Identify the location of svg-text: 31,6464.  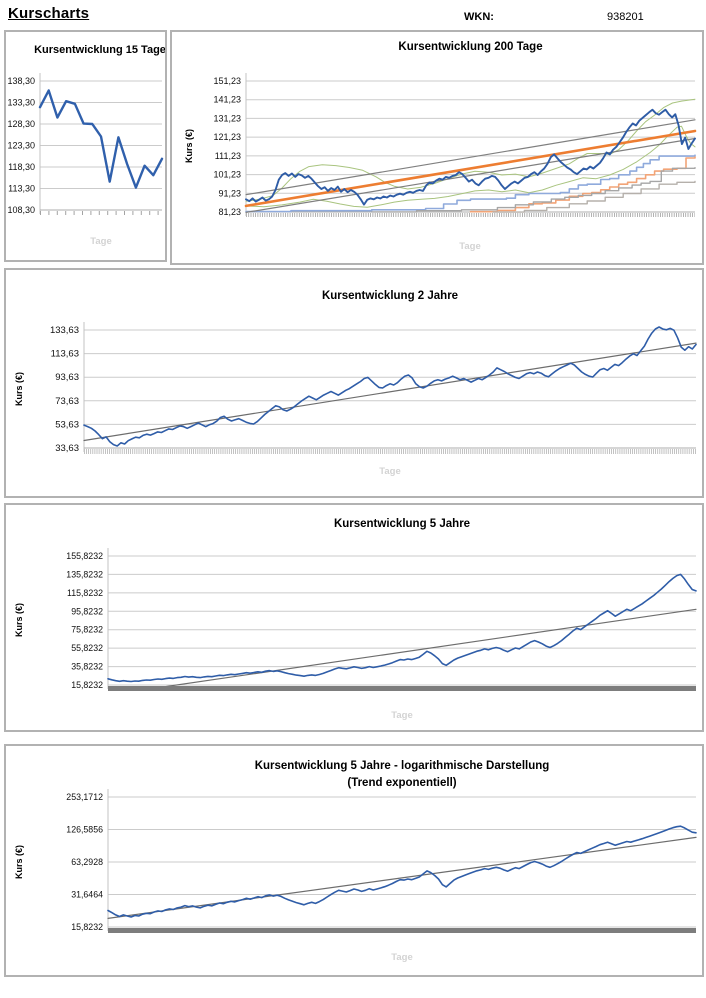
(87, 895).